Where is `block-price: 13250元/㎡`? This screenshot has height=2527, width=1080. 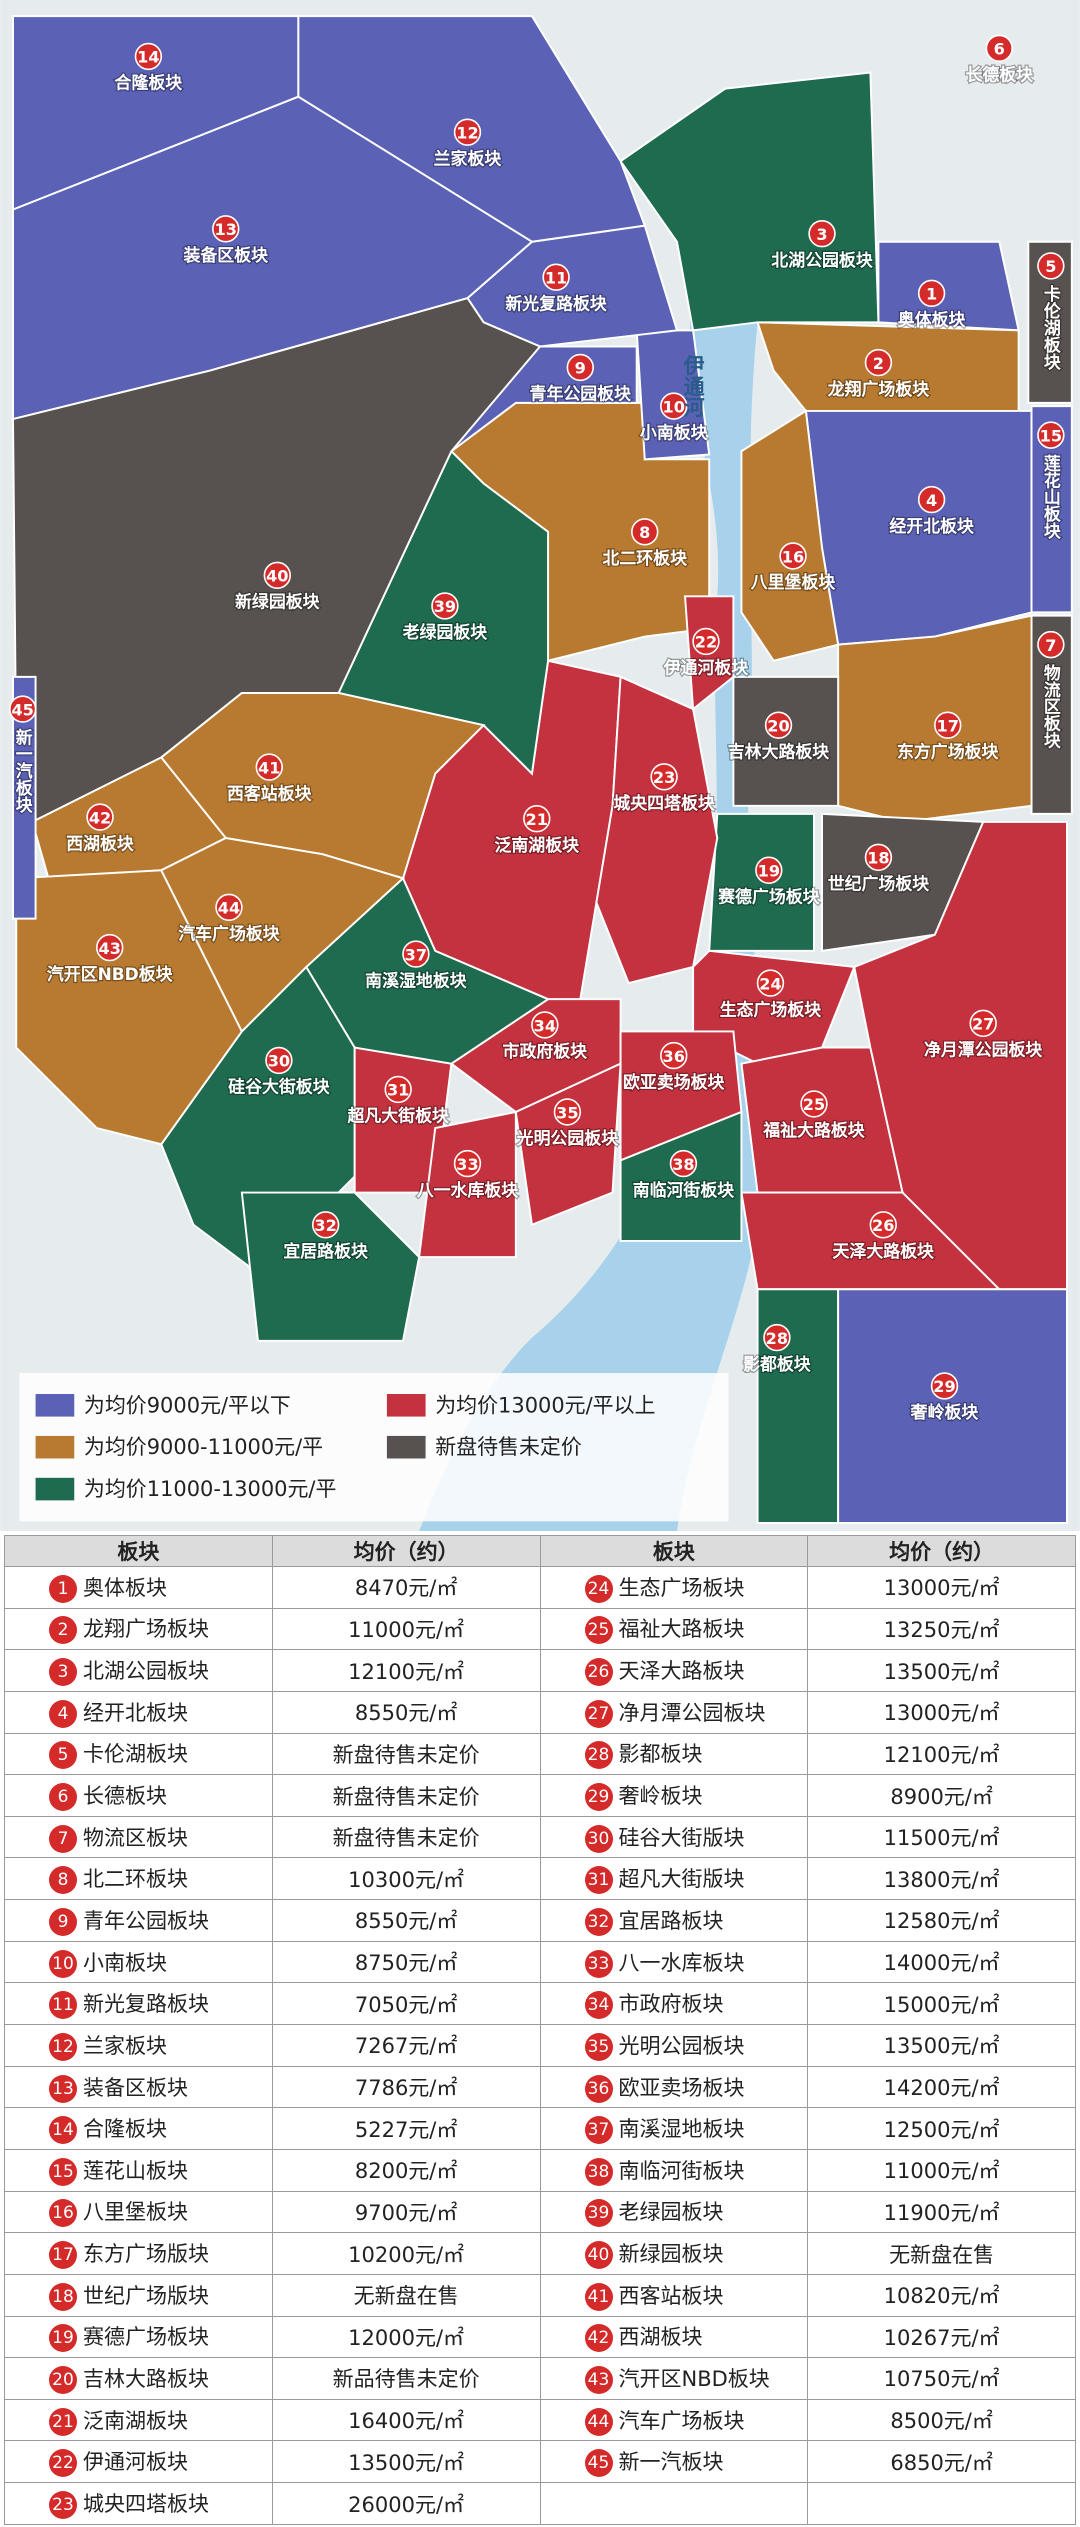 block-price: 13250元/㎡ is located at coordinates (941, 1629).